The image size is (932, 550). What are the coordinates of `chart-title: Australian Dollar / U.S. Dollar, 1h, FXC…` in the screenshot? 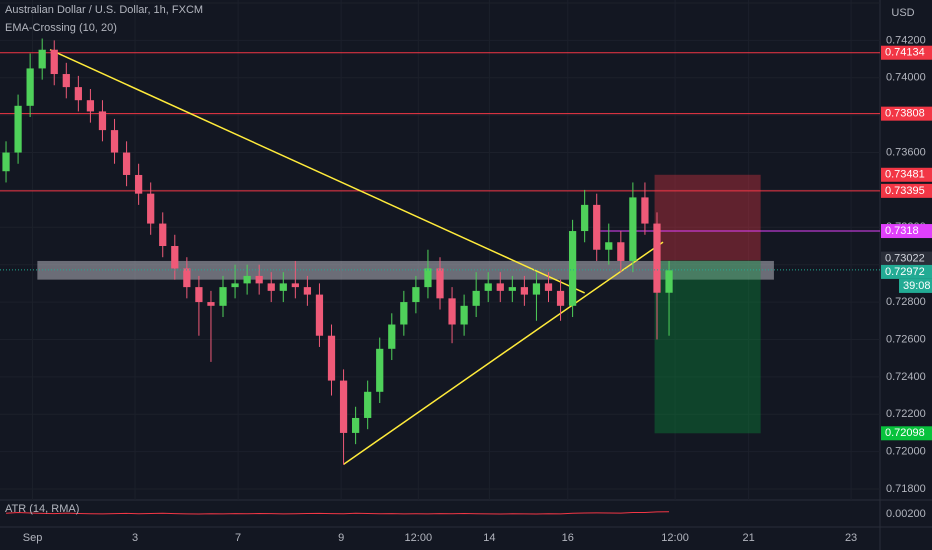 It's located at (104, 10).